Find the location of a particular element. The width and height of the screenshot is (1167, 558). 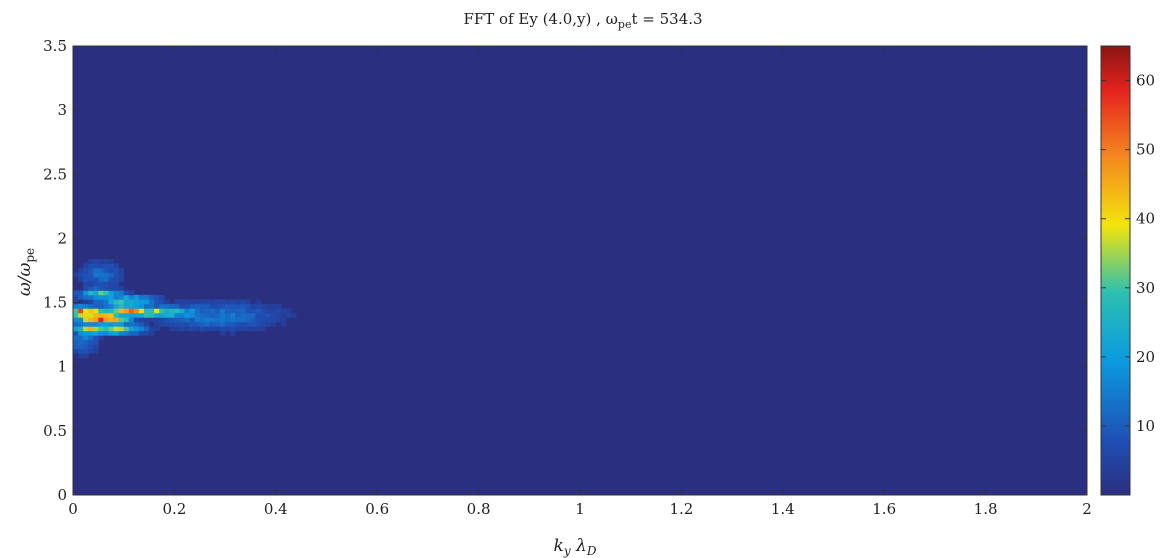

y-tick-label: 3.5 is located at coordinates (55, 46).